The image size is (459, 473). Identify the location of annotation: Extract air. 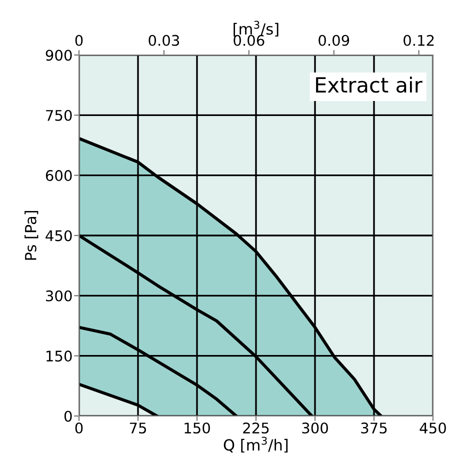
(369, 84).